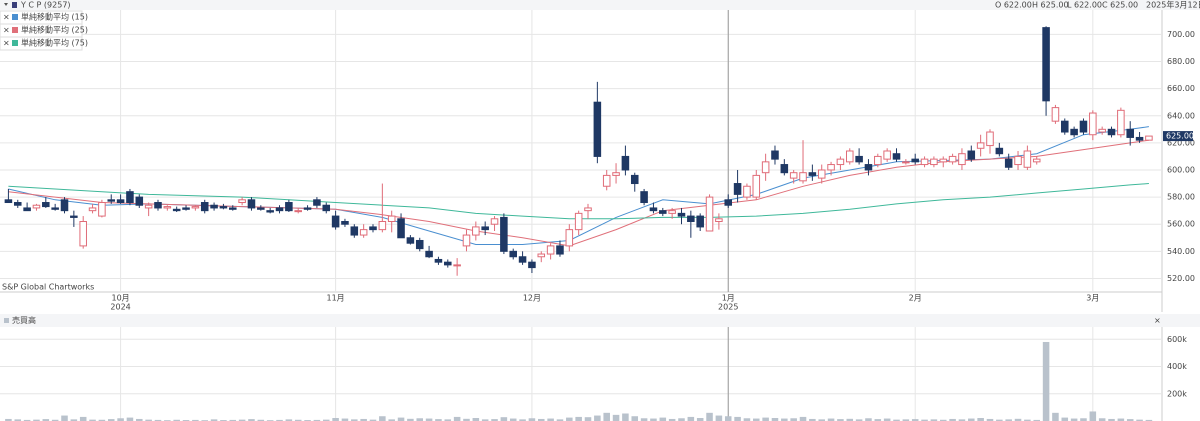 The height and width of the screenshot is (421, 1200). Describe the element at coordinates (1092, 298) in the screenshot. I see `x-tick-label: 3月` at that location.